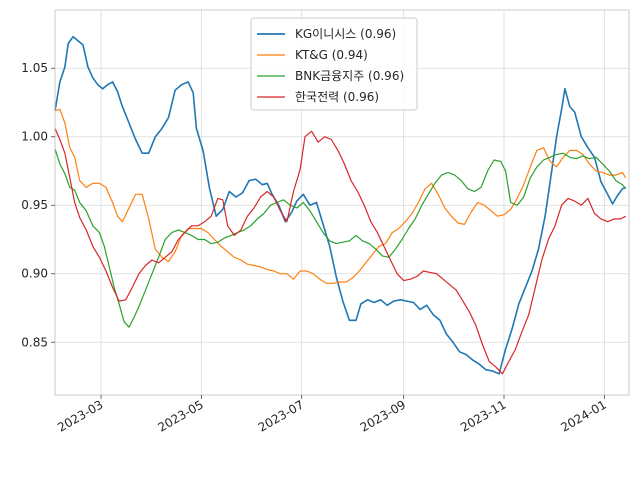 Image resolution: width=640 pixels, height=480 pixels. Describe the element at coordinates (34, 342) in the screenshot. I see `y-tick-label: 0.85` at that location.